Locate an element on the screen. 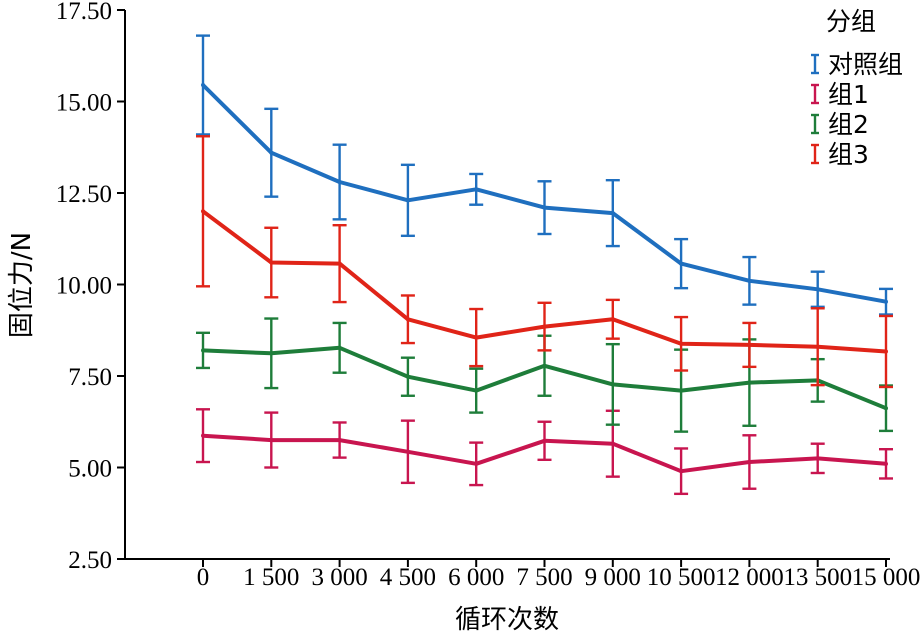 This screenshot has height=635, width=924. x-tick-label: 3 000 is located at coordinates (339, 577).